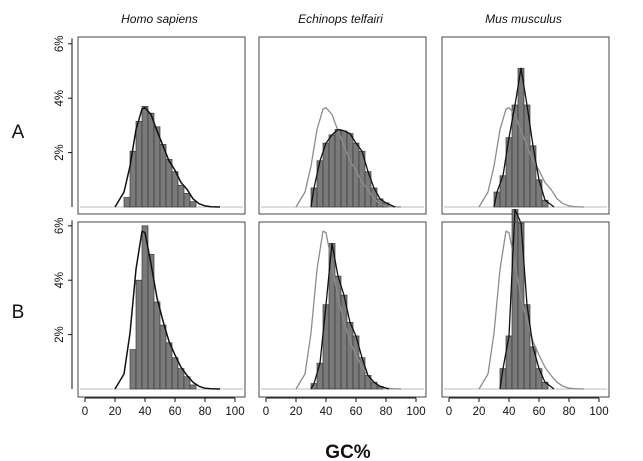 Image resolution: width=643 pixels, height=461 pixels. I want to click on row-label: B, so click(18, 312).